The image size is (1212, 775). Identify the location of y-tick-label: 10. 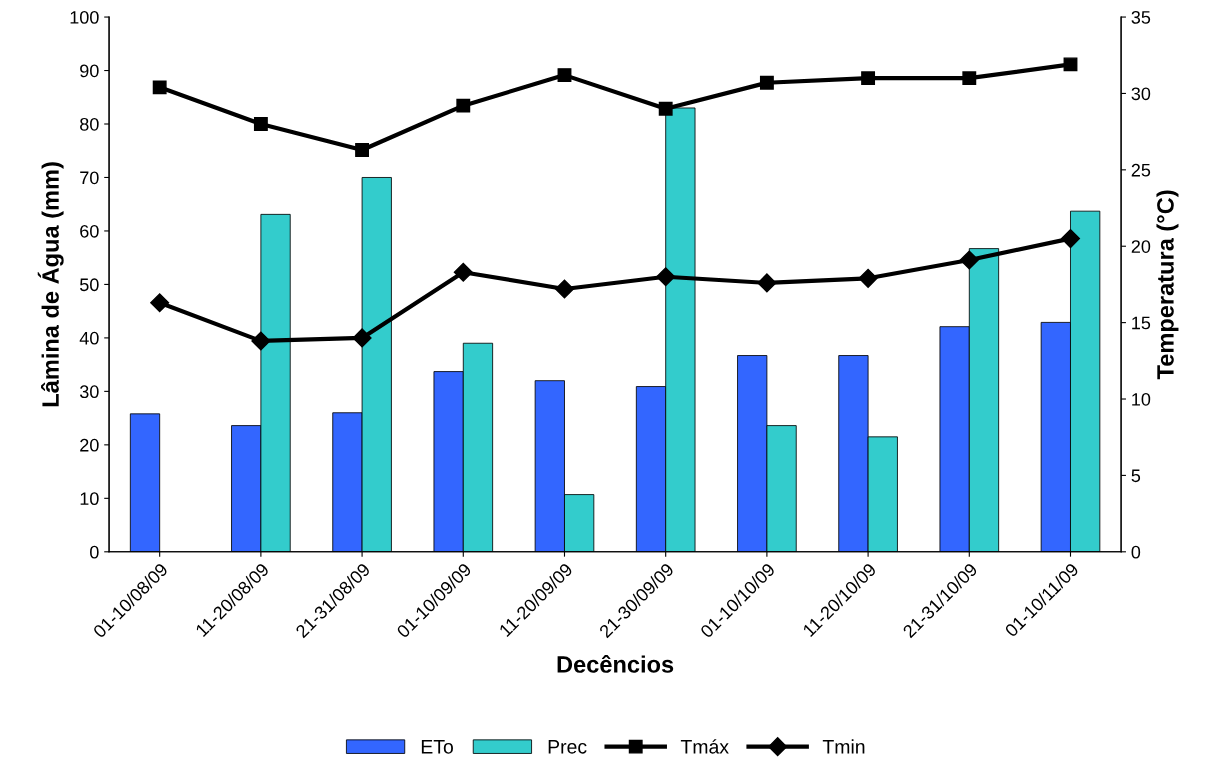
(89, 499).